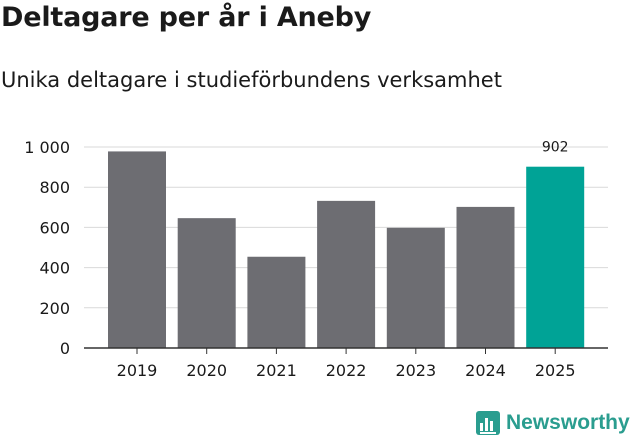 The height and width of the screenshot is (439, 631). Describe the element at coordinates (555, 148) in the screenshot. I see `data-label: 902` at that location.